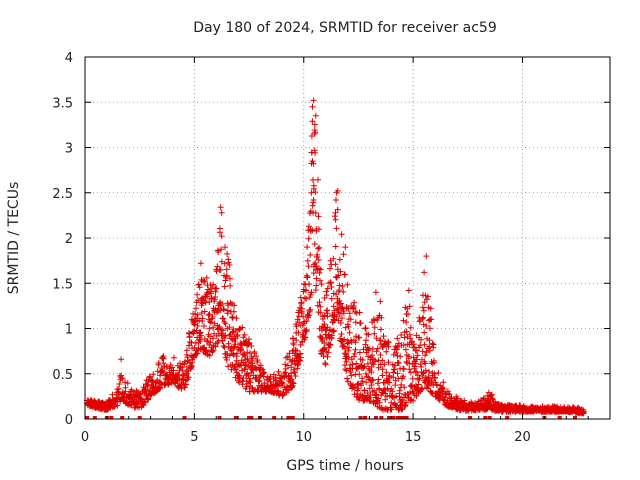 This screenshot has height=480, width=640. What do you see at coordinates (413, 437) in the screenshot?
I see `x-tick-label: 15` at bounding box center [413, 437].